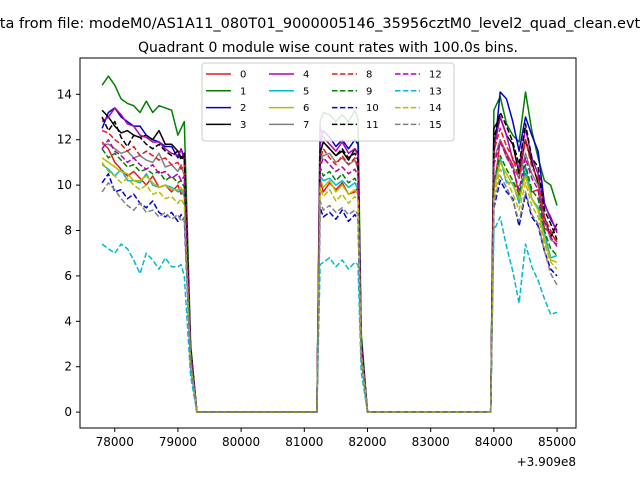 This screenshot has width=640, height=480. I want to click on x-tick-label: 78000, so click(115, 442).